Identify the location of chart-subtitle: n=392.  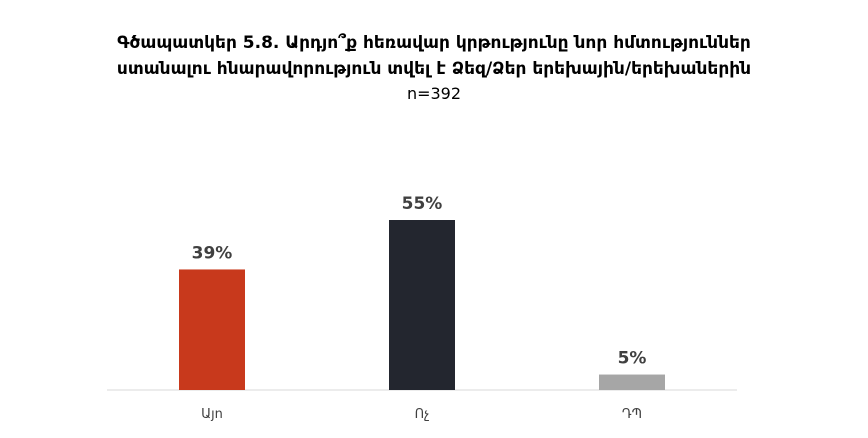
(434, 93).